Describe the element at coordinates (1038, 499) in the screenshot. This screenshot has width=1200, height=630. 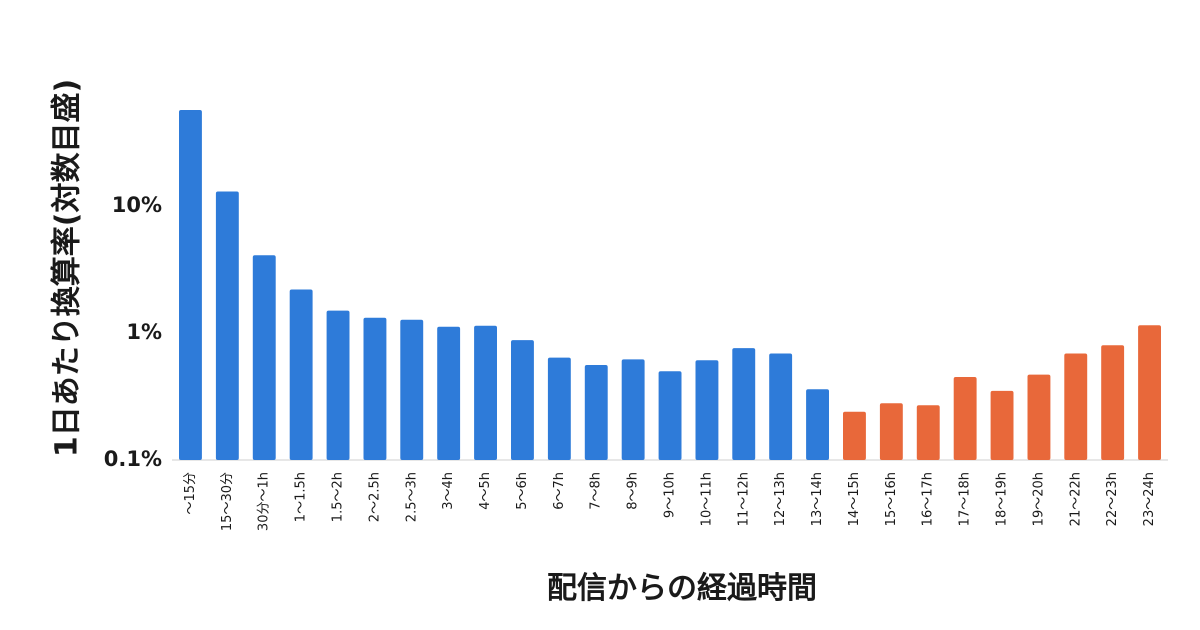
I see `x-tick-label-23: 19〜20h` at that location.